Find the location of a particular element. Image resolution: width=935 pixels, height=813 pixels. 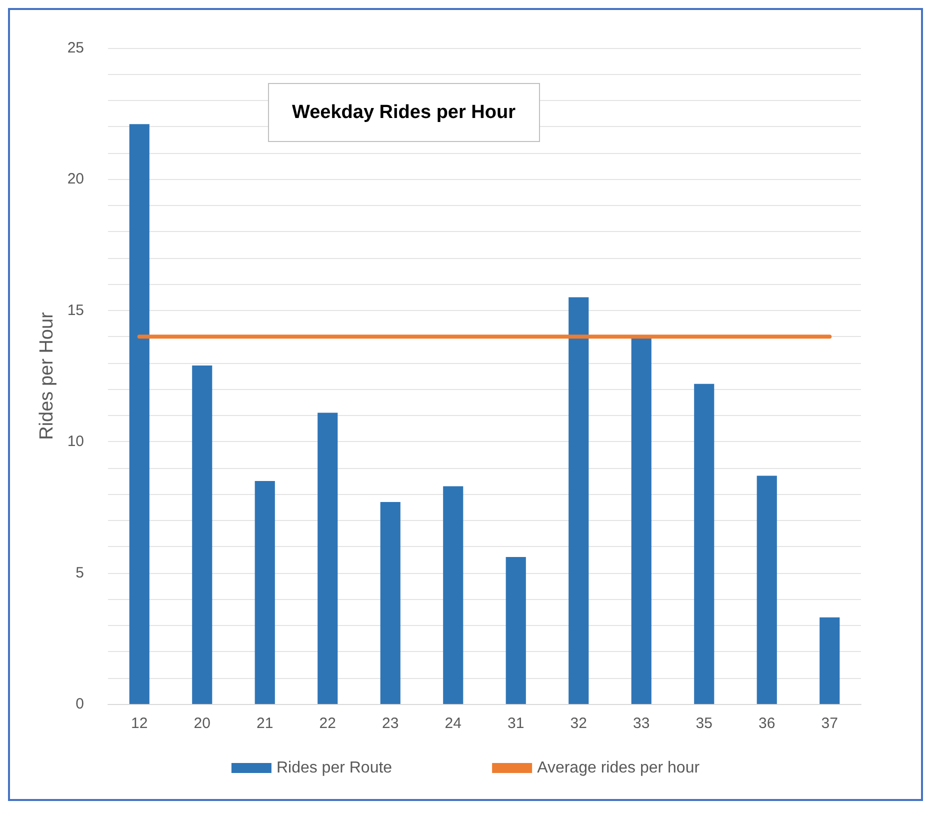

y-axis-title: Rides per Hour is located at coordinates (47, 375).